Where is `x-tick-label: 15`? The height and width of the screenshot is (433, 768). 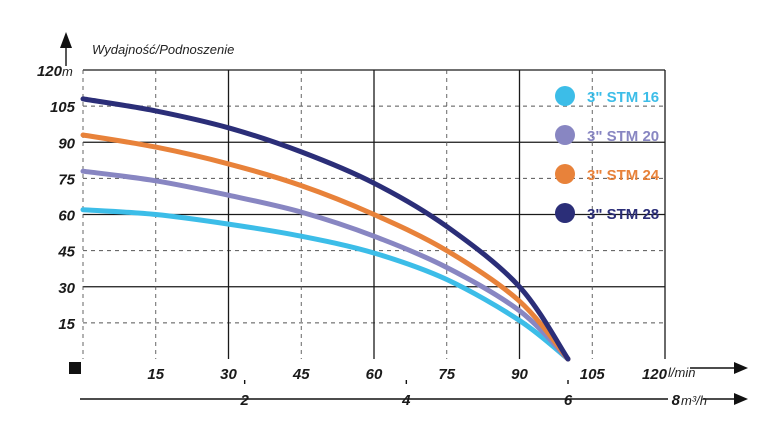
x-tick-label: 15 is located at coordinates (155, 374).